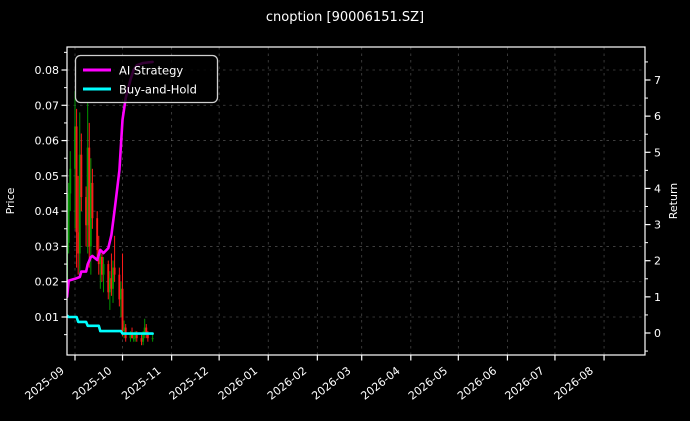 This screenshot has height=421, width=690. I want to click on x-tick-label: 2025-10, so click(92, 383).